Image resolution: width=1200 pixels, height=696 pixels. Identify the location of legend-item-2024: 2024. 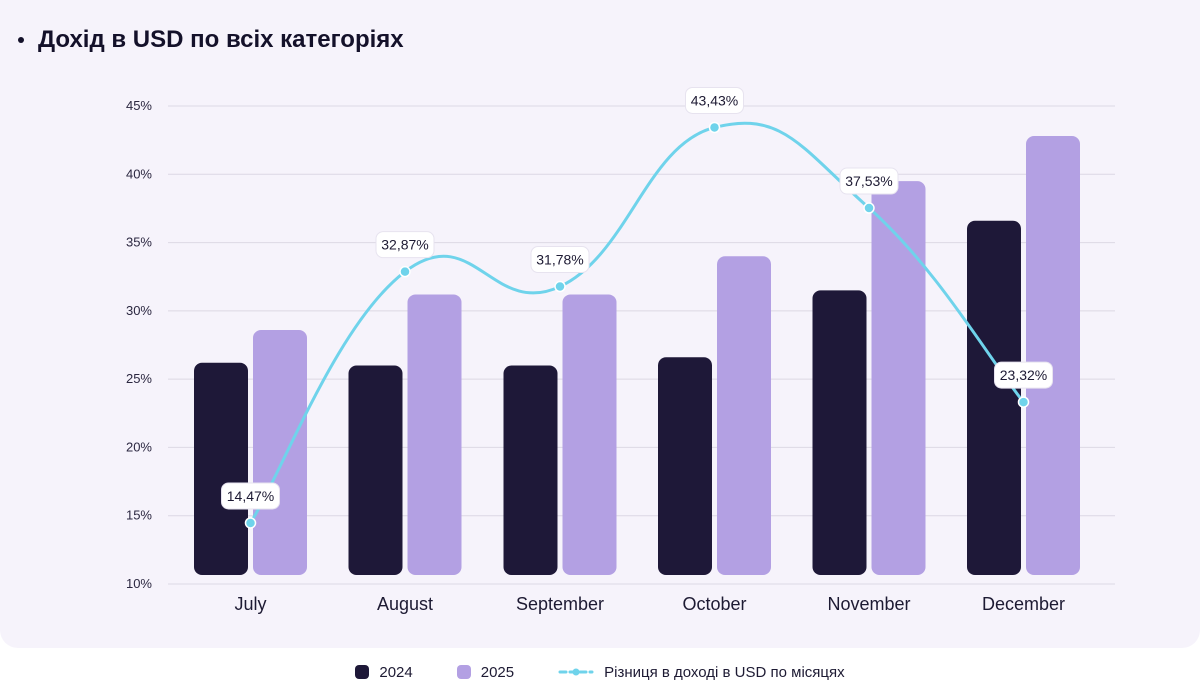
(384, 672).